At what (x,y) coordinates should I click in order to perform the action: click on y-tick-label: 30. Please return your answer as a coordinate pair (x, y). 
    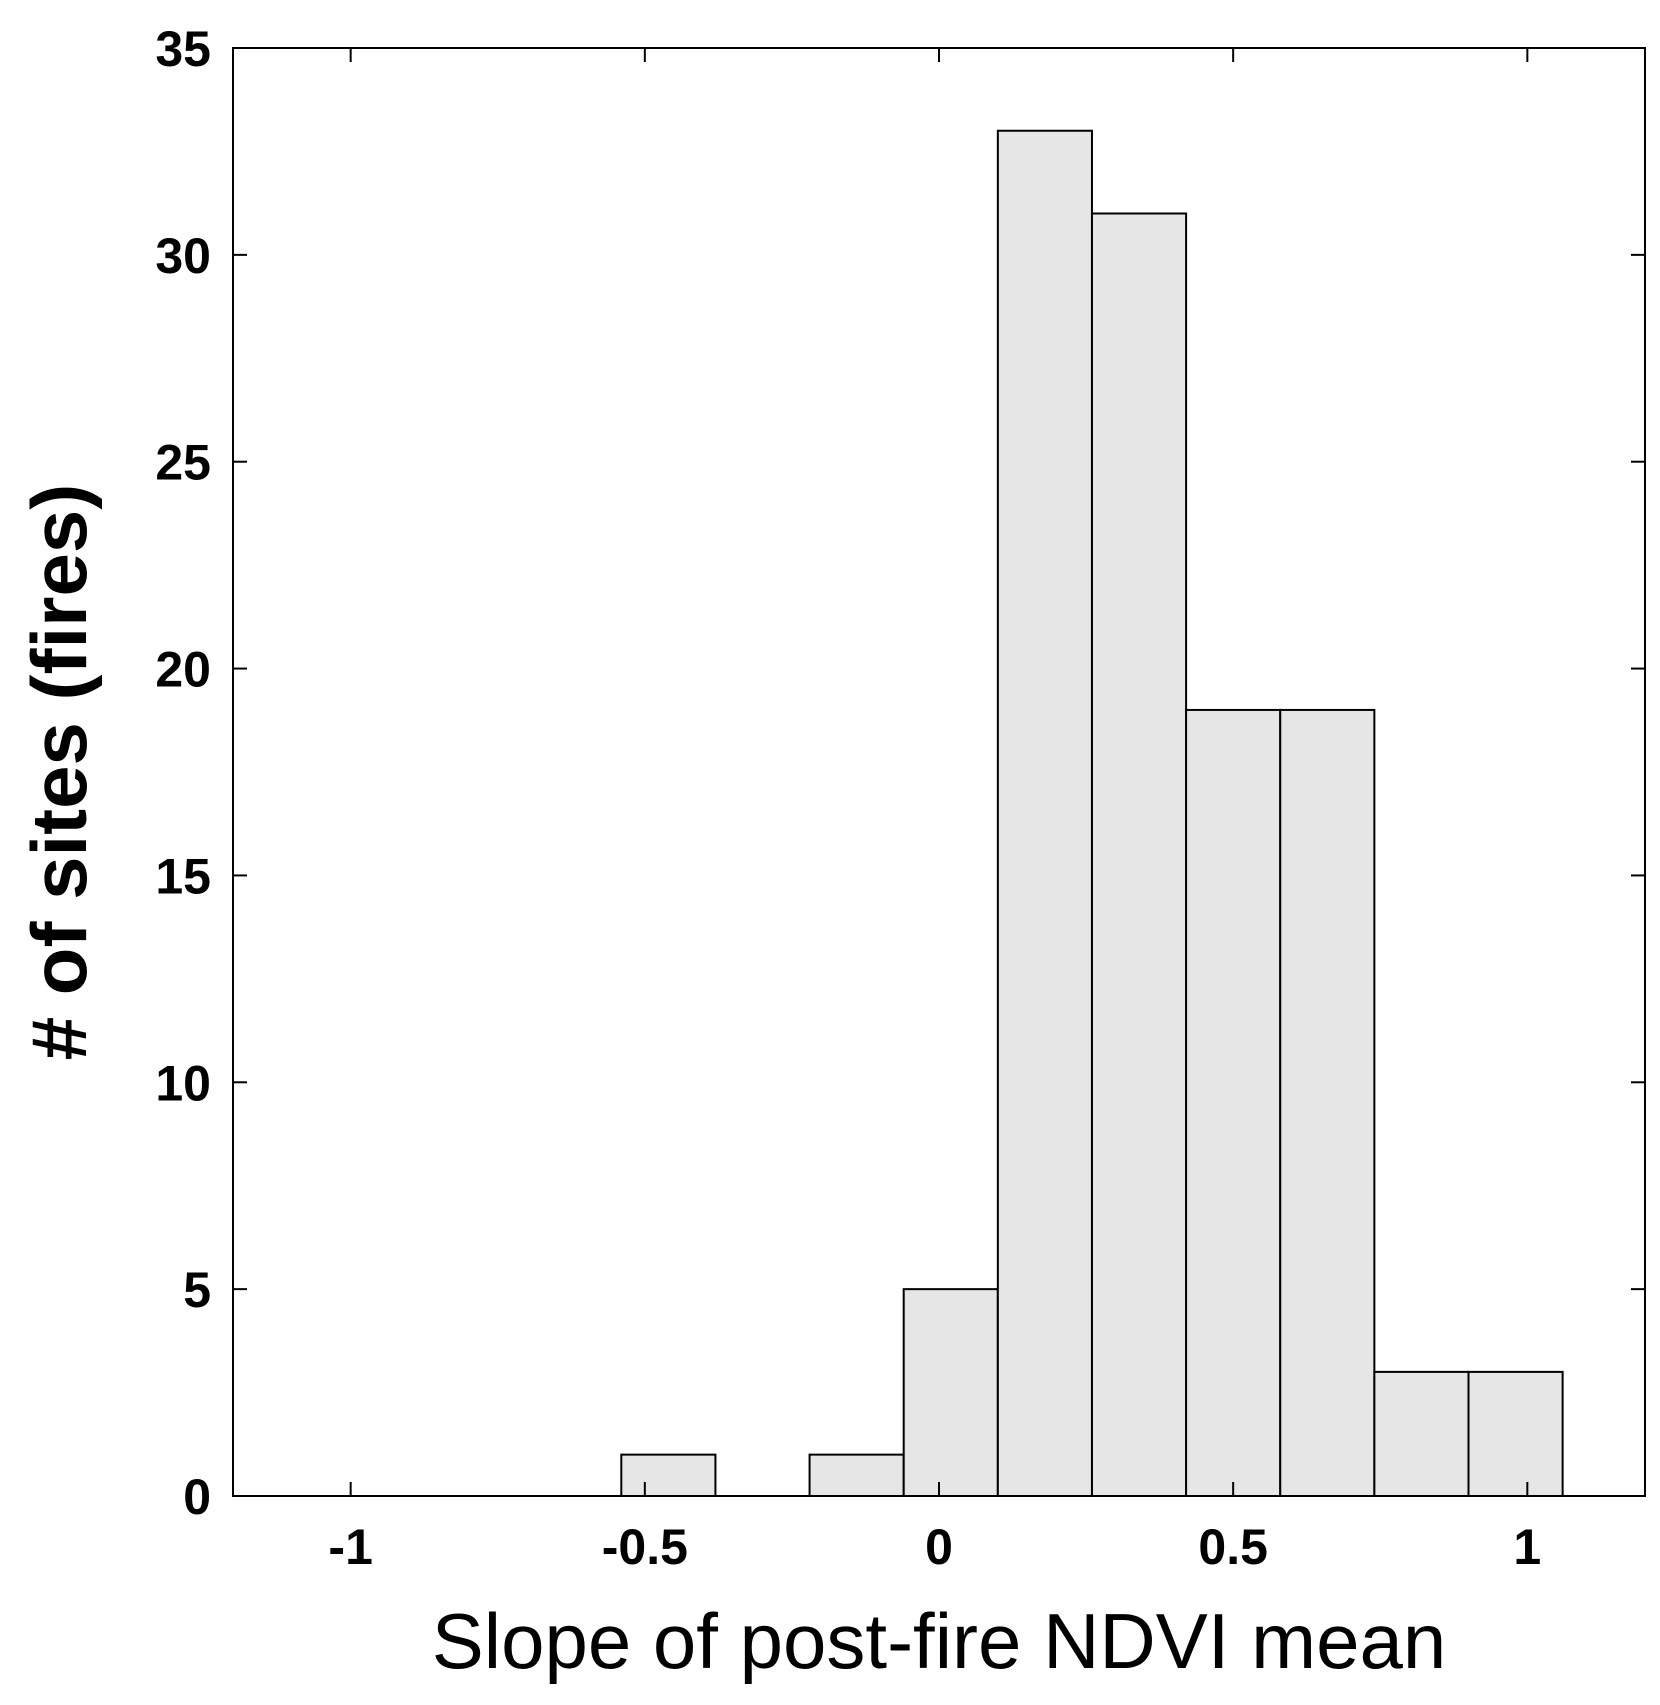
    Looking at the image, I should click on (183, 256).